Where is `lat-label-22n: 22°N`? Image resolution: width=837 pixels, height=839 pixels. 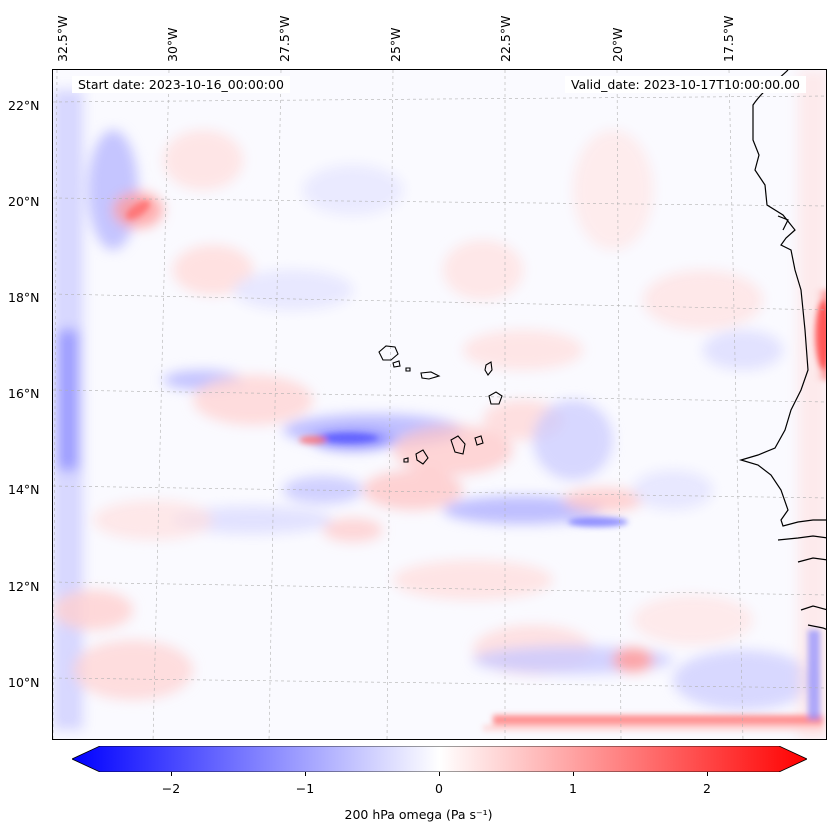
lat-label-22n: 22°N is located at coordinates (24, 105).